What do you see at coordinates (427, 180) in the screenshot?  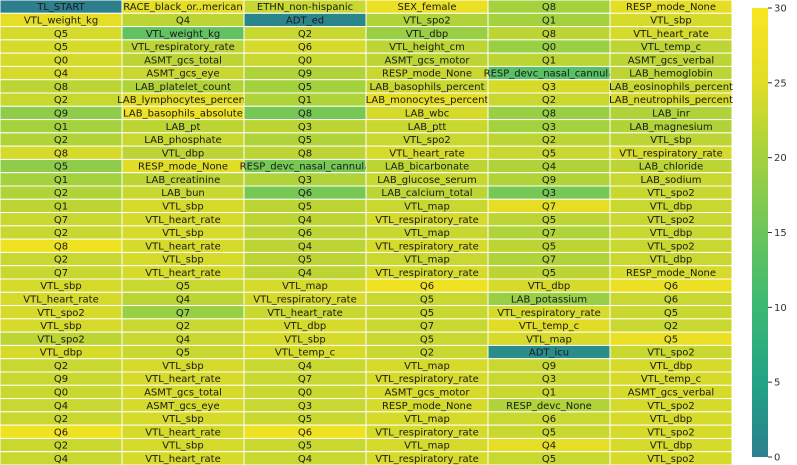 I see `heatmap-cell-label: LAB_glucose_serum` at bounding box center [427, 180].